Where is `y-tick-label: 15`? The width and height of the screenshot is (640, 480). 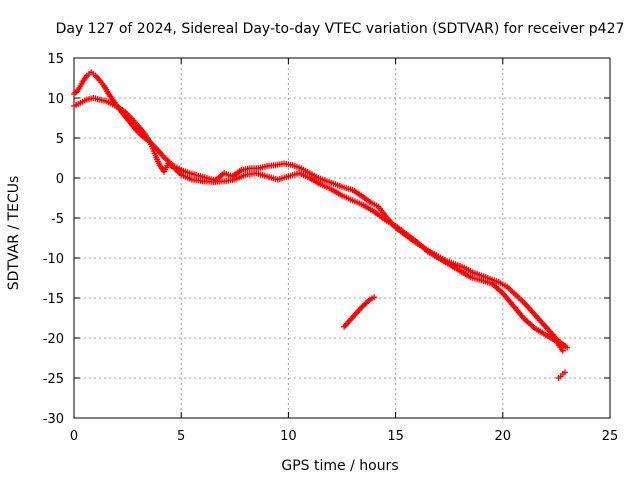
y-tick-label: 15 is located at coordinates (55, 59).